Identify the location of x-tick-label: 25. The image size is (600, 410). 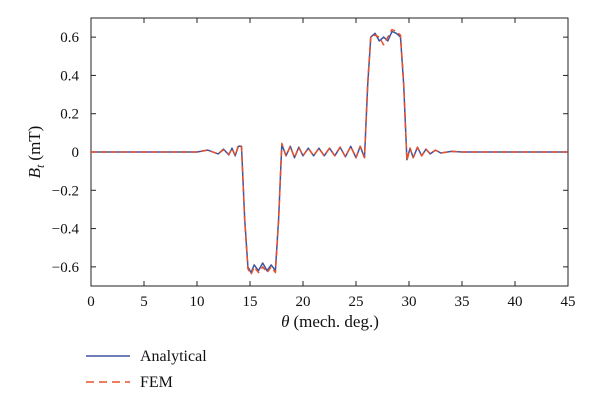
(356, 302).